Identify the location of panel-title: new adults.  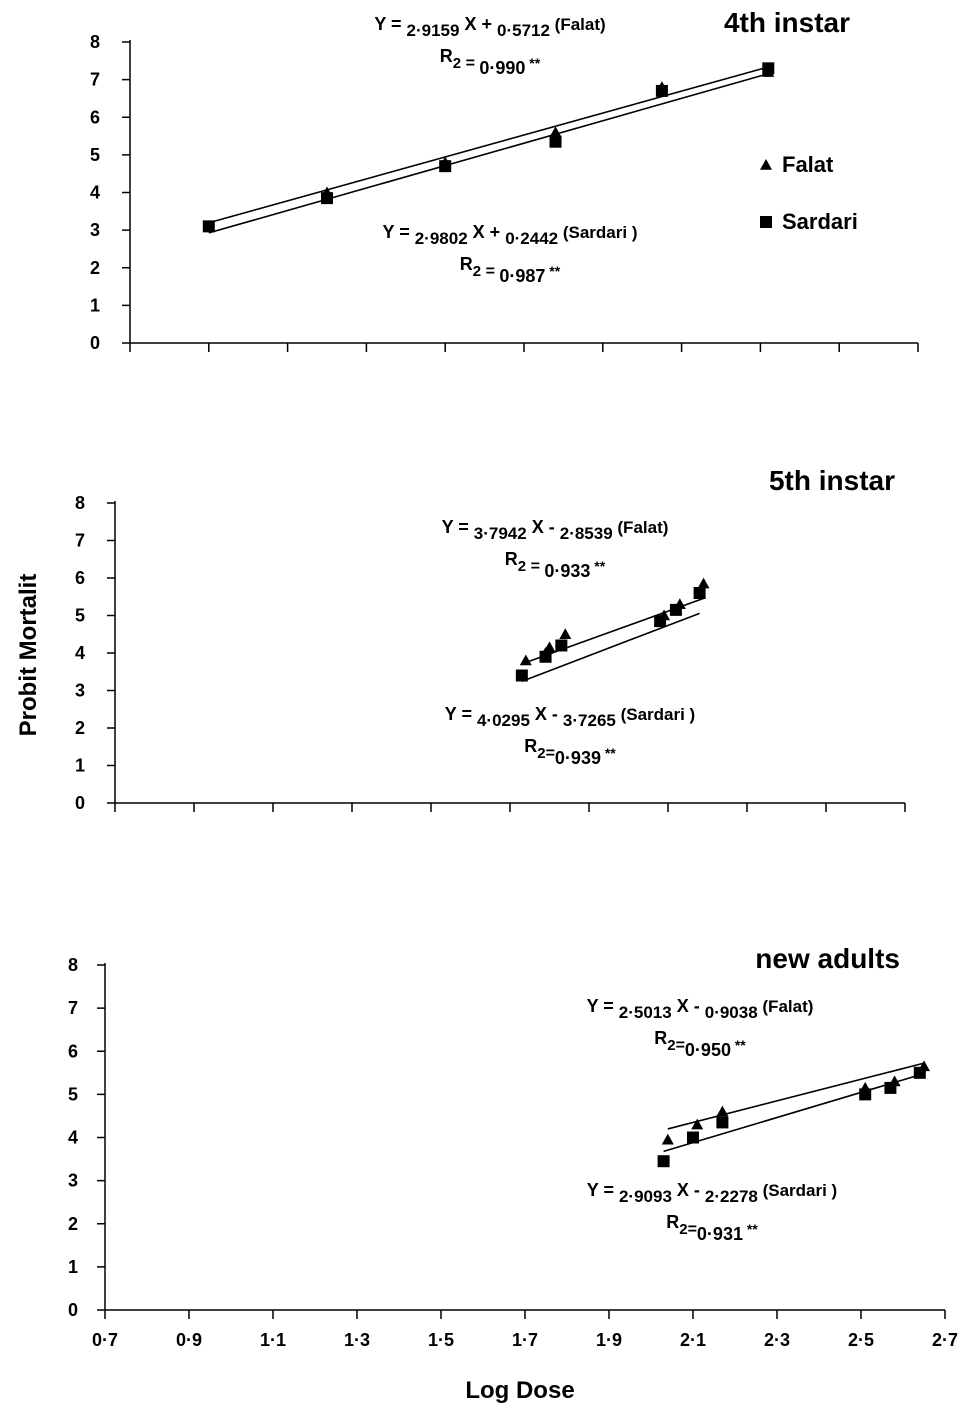
(827, 958).